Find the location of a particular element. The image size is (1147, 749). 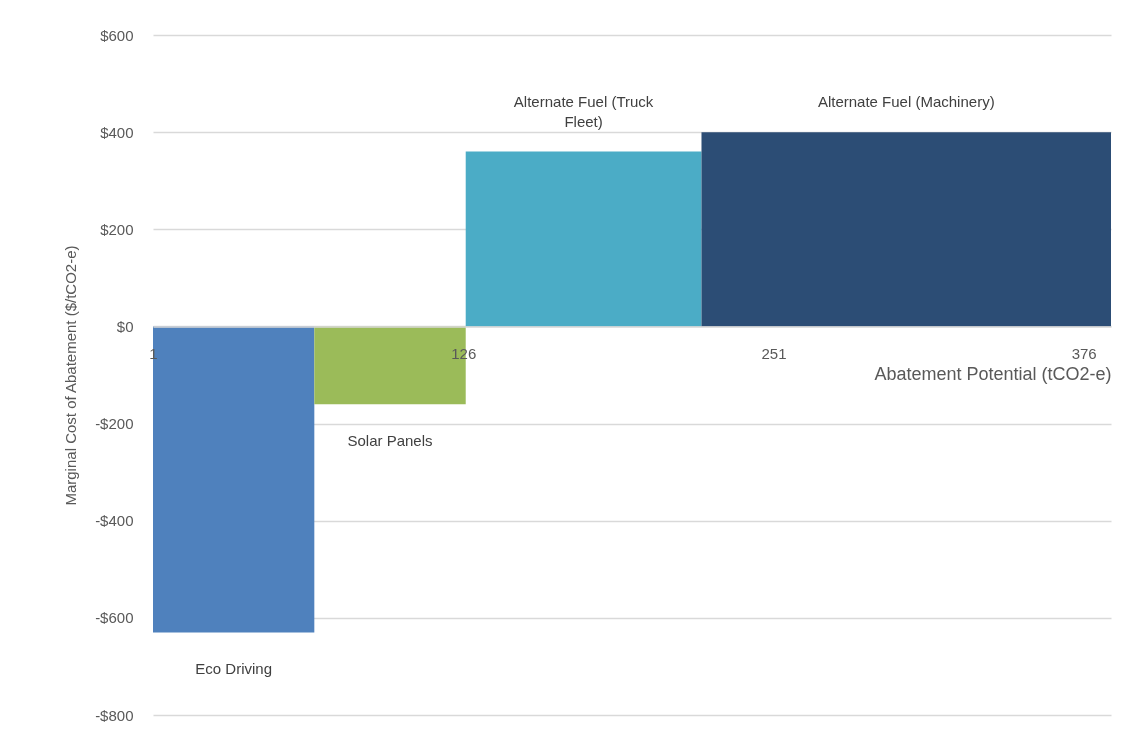

series-label: Solar Panels is located at coordinates (390, 441).